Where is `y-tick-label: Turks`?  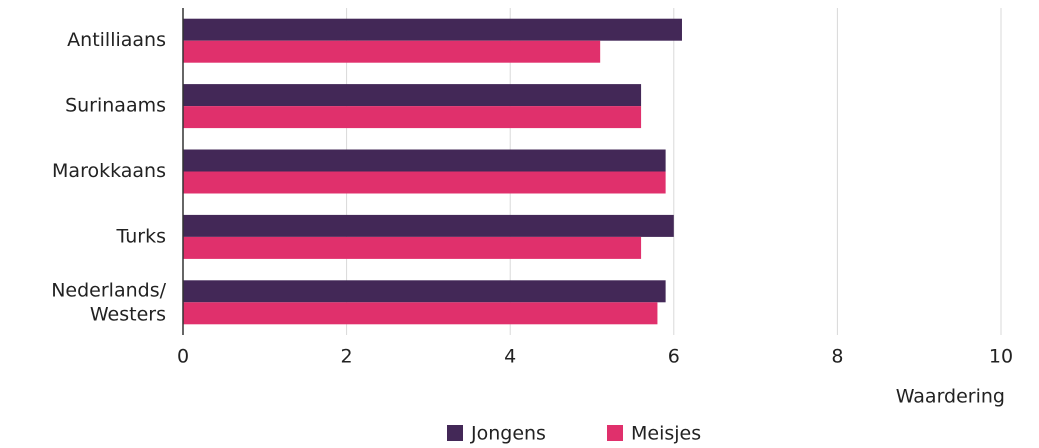
y-tick-label: Turks is located at coordinates (141, 236).